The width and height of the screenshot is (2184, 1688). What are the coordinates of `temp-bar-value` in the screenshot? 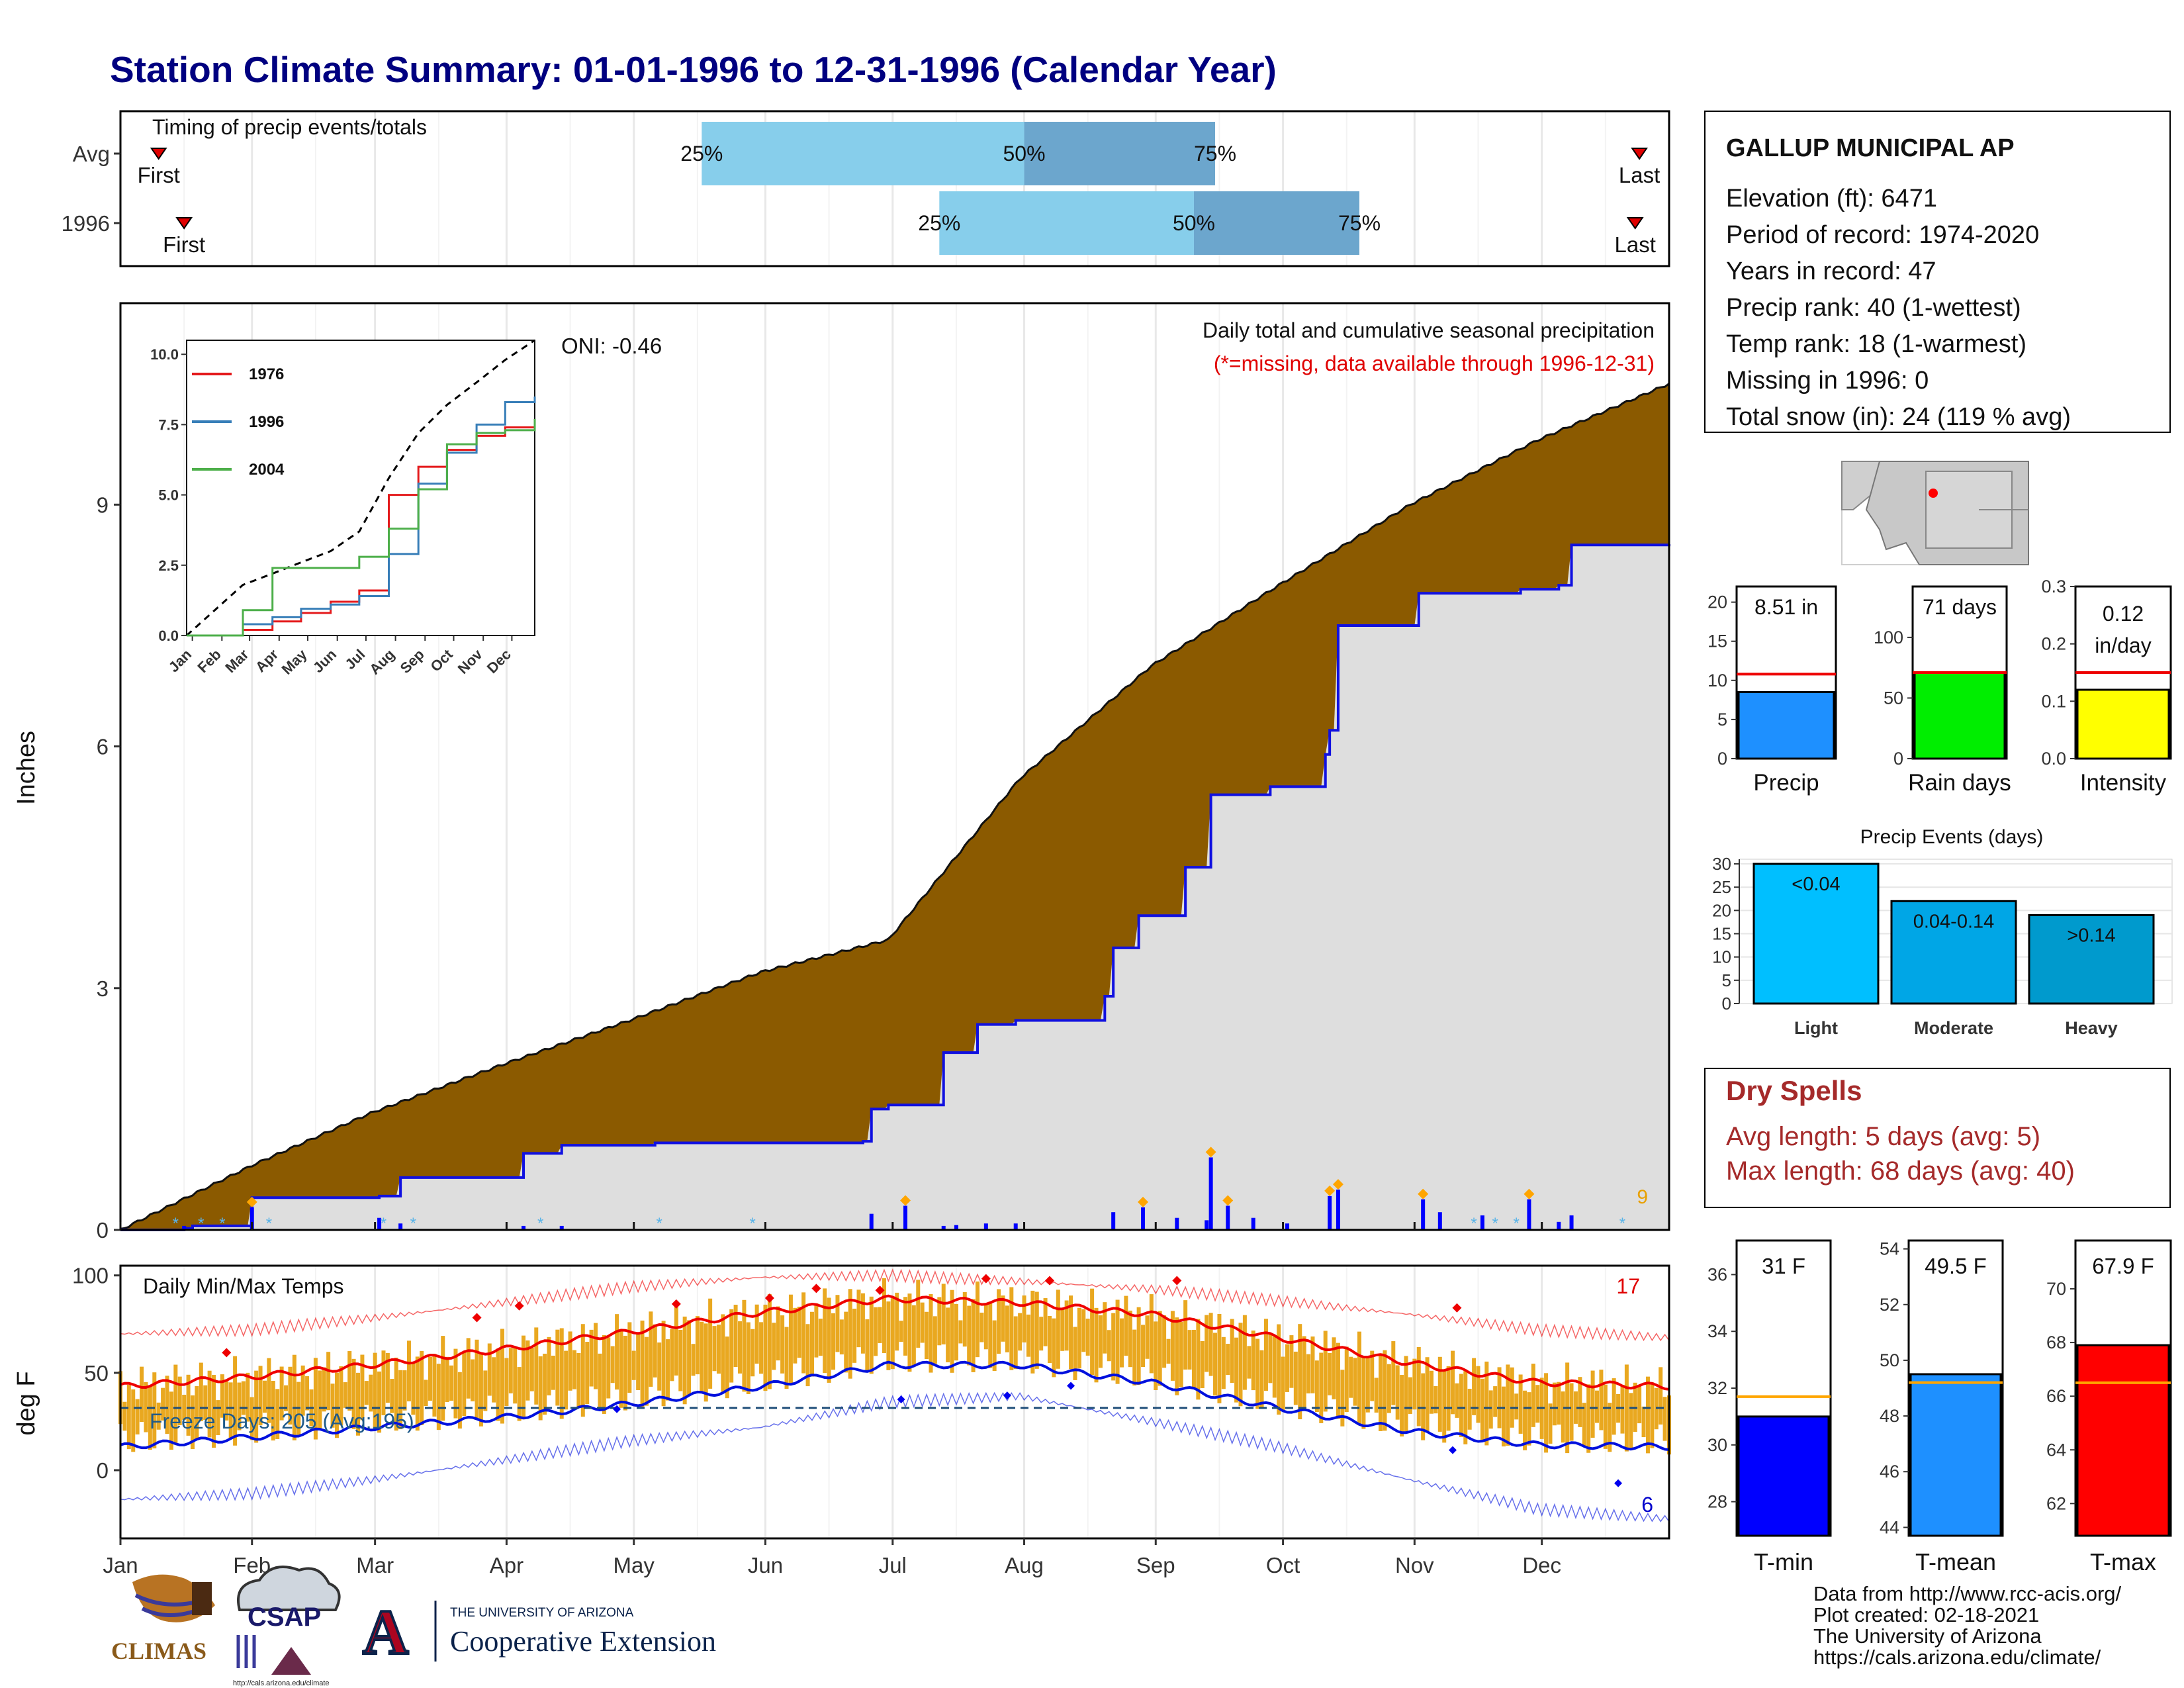 It's located at (1955, 1455).